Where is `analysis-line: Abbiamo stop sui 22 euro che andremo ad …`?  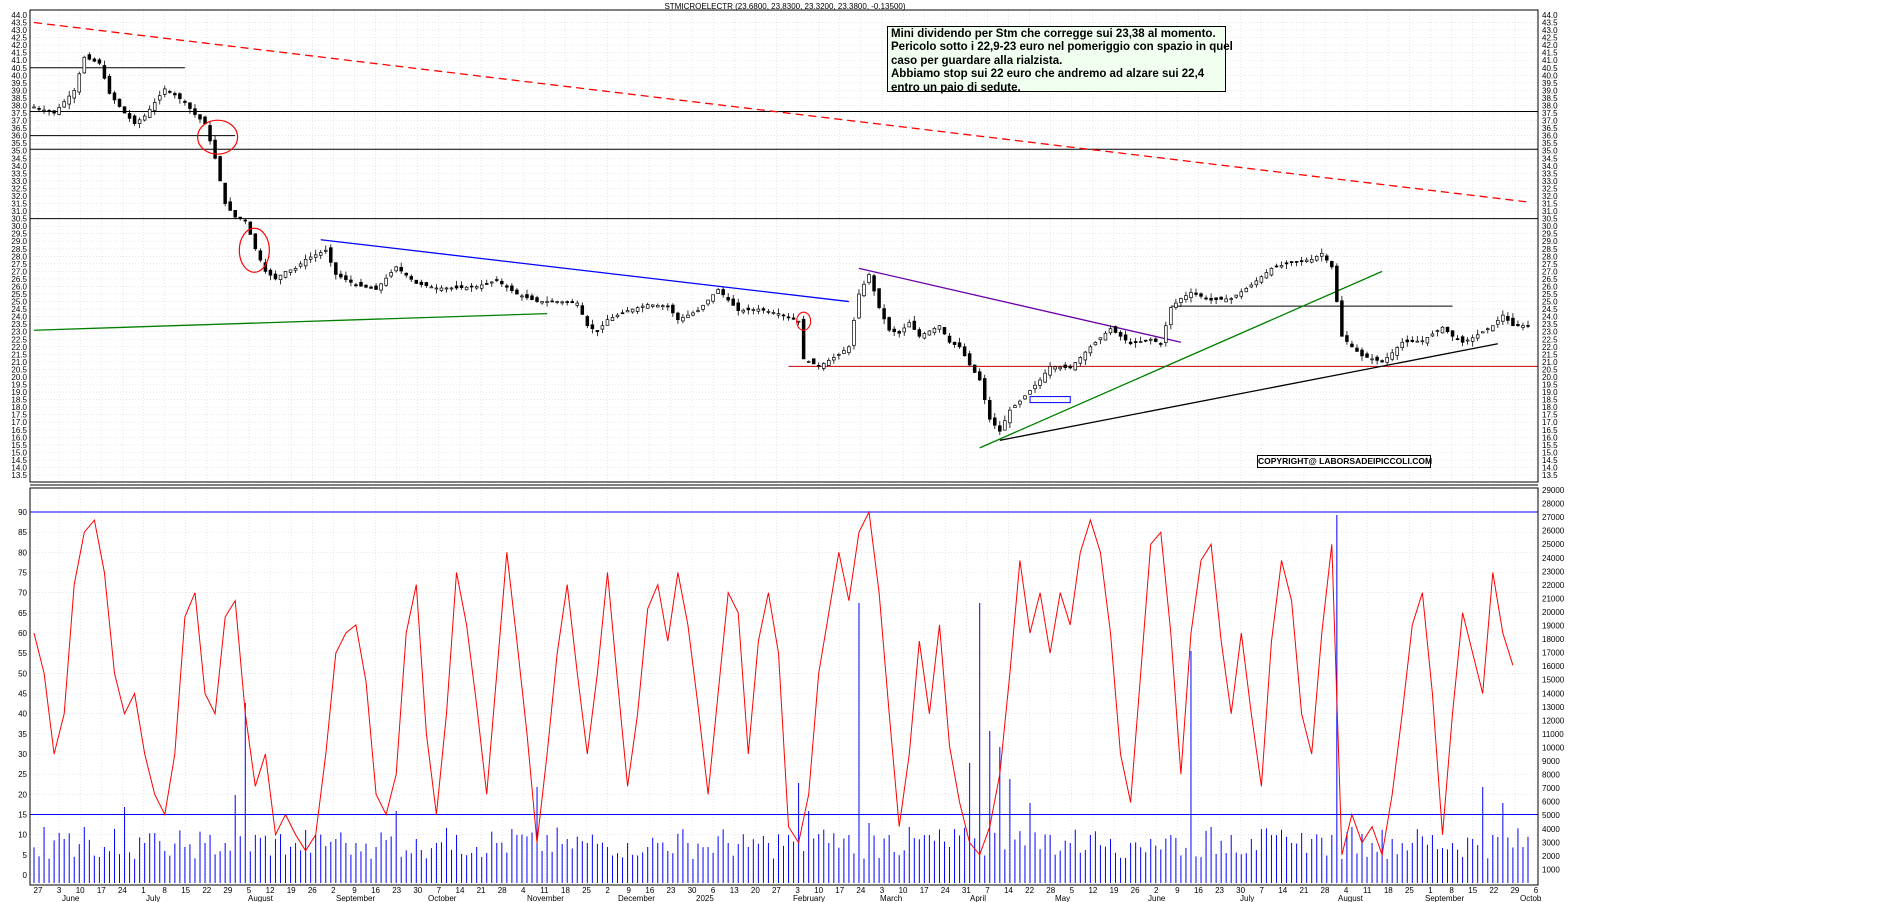
analysis-line: Abbiamo stop sui 22 euro che andremo ad … is located at coordinates (1048, 74).